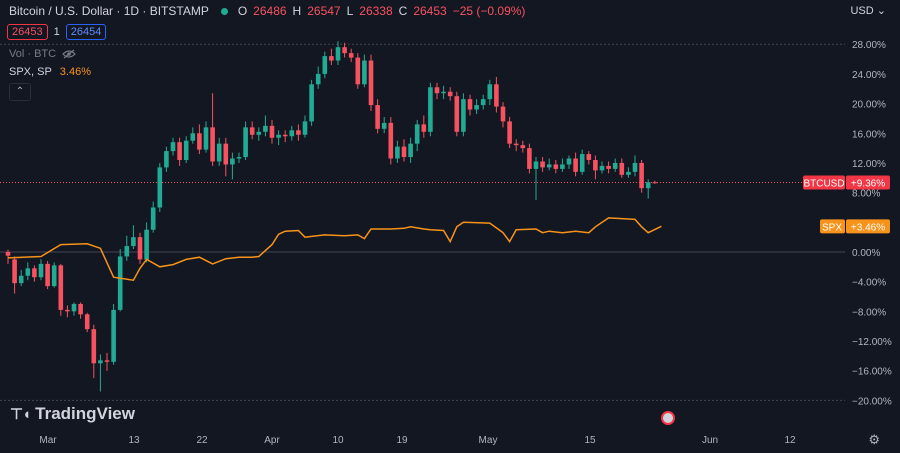  What do you see at coordinates (350, 11) in the screenshot?
I see `low-label: L` at bounding box center [350, 11].